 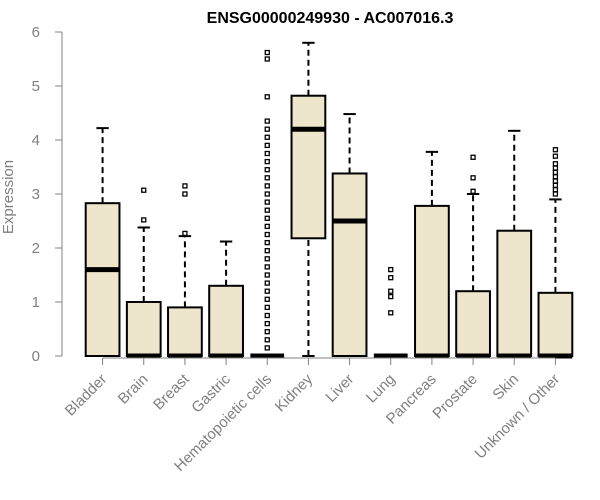 I want to click on box-liver, so click(x=349, y=235).